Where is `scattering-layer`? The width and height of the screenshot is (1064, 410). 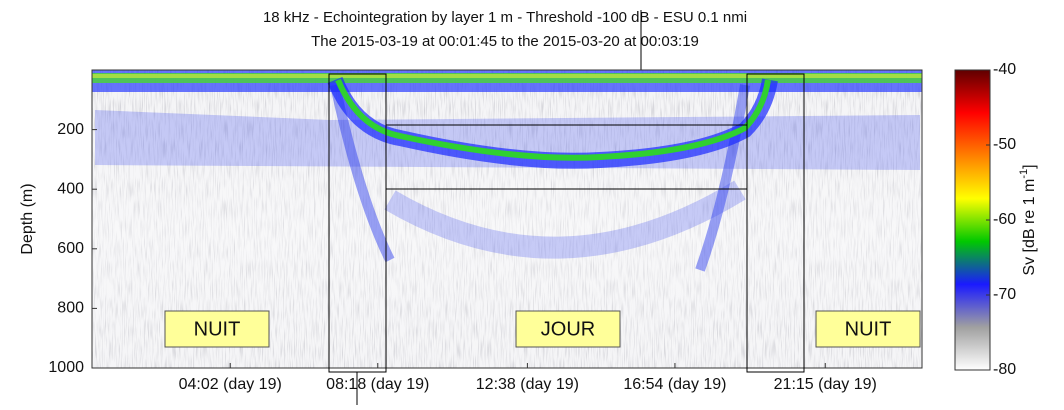
scattering-layer is located at coordinates (553, 119).